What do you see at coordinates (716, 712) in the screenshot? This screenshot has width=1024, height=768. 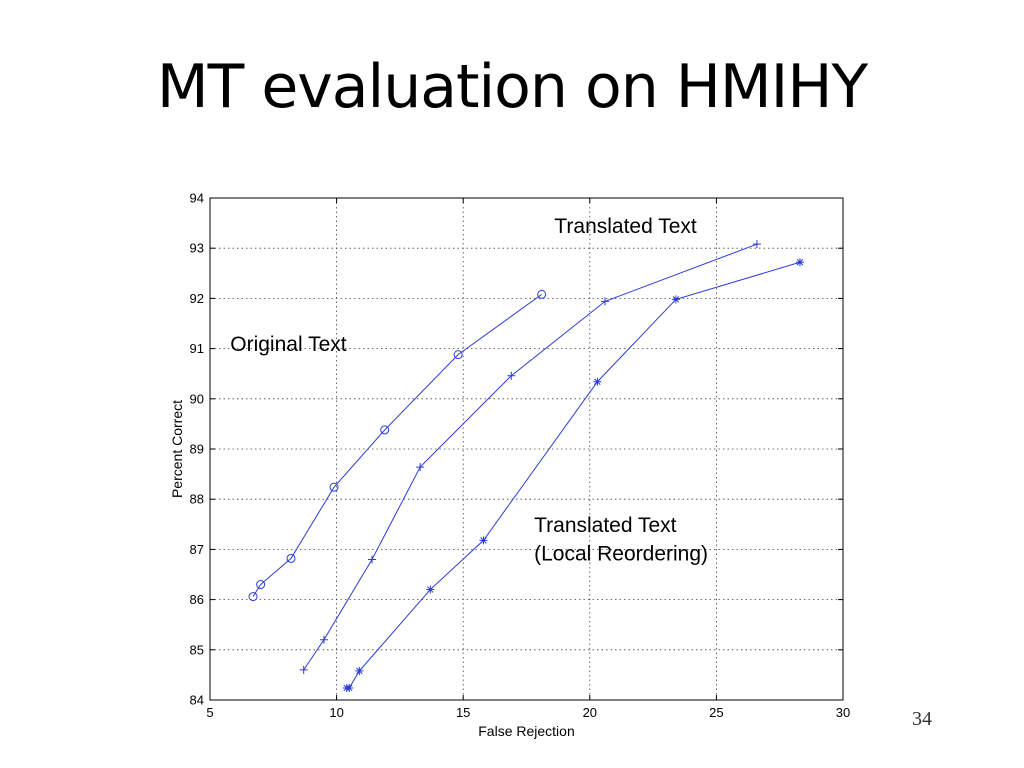 I see `x-tick-label: 25` at bounding box center [716, 712].